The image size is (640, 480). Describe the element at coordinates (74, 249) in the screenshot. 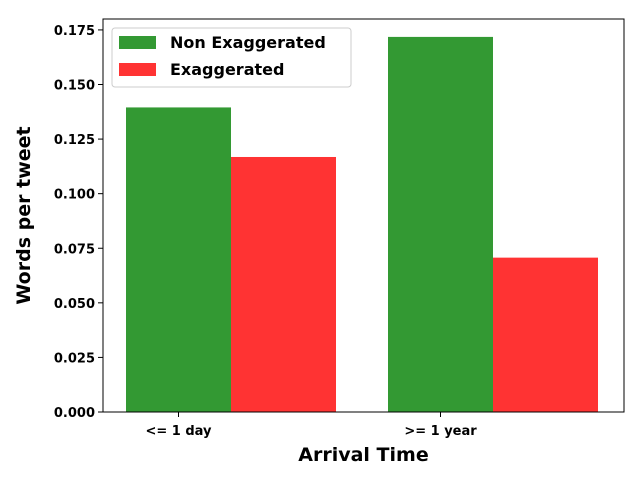

I see `y-tick-label: 0.075` at that location.